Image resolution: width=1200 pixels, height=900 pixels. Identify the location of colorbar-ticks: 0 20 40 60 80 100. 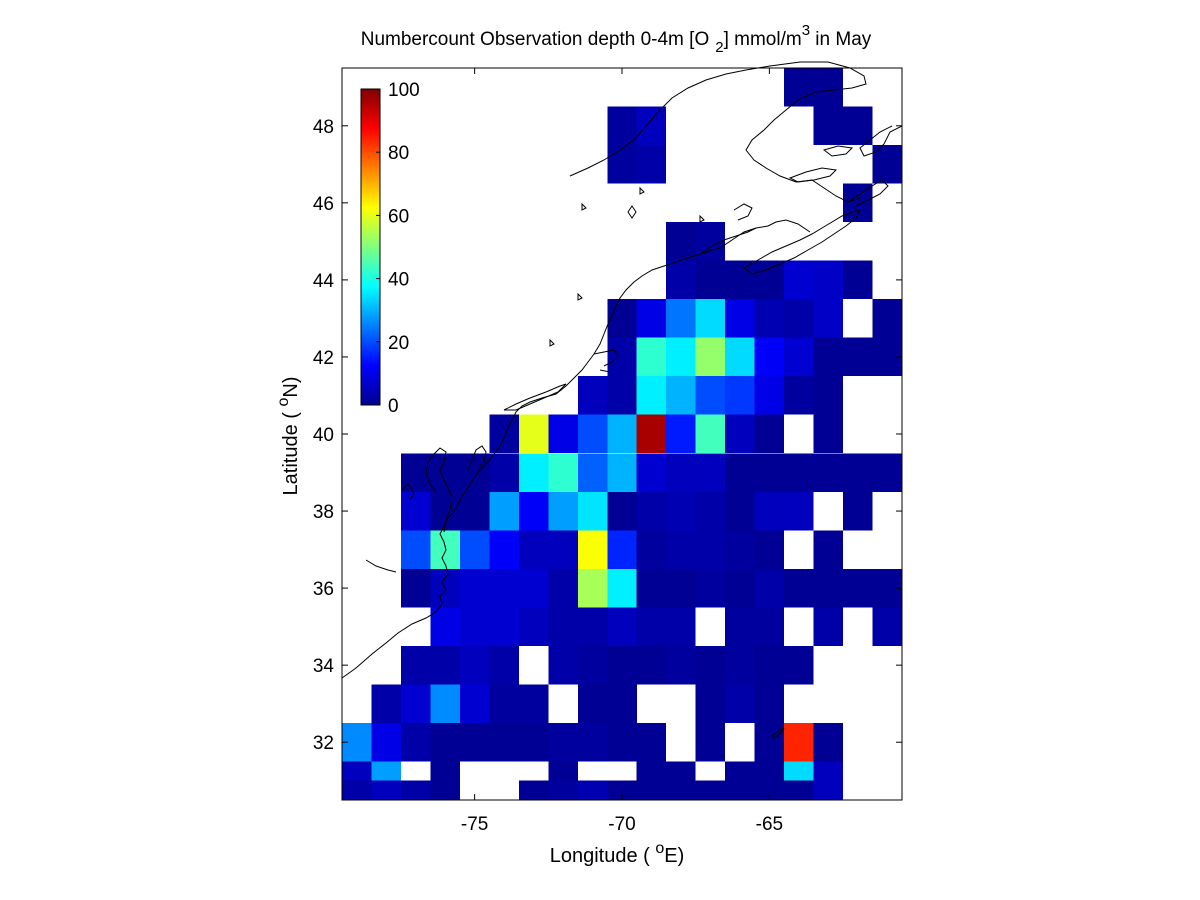
(398, 248).